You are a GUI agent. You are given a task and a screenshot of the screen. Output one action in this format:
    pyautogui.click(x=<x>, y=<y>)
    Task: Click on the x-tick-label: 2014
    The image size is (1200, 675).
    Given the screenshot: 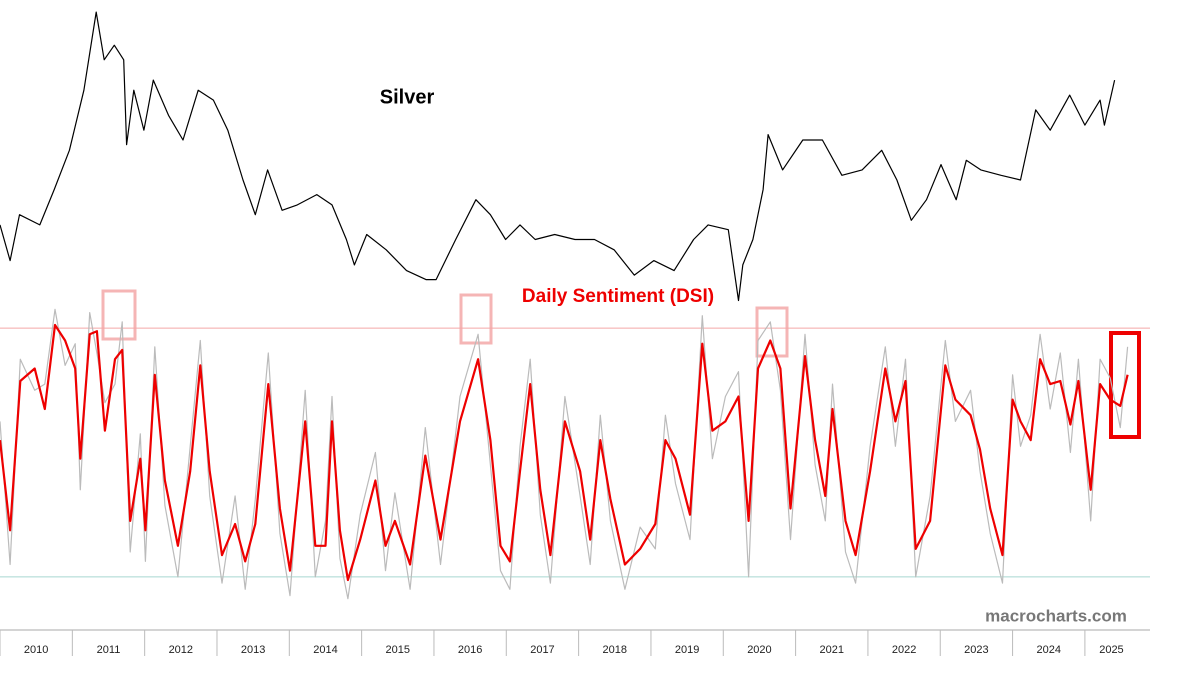 What is the action you would take?
    pyautogui.click(x=325, y=650)
    